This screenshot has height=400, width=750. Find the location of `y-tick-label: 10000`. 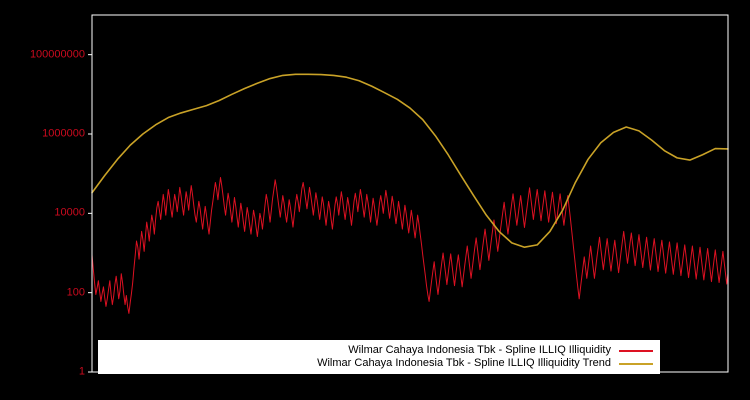

y-tick-label: 10000 is located at coordinates (69, 212).